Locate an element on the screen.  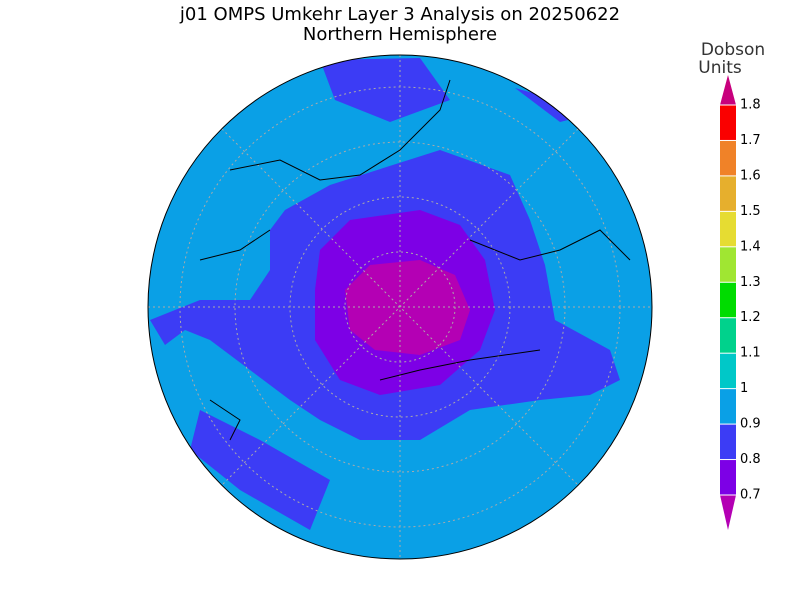
subtitle: Northern Hemisphere is located at coordinates (400, 34).